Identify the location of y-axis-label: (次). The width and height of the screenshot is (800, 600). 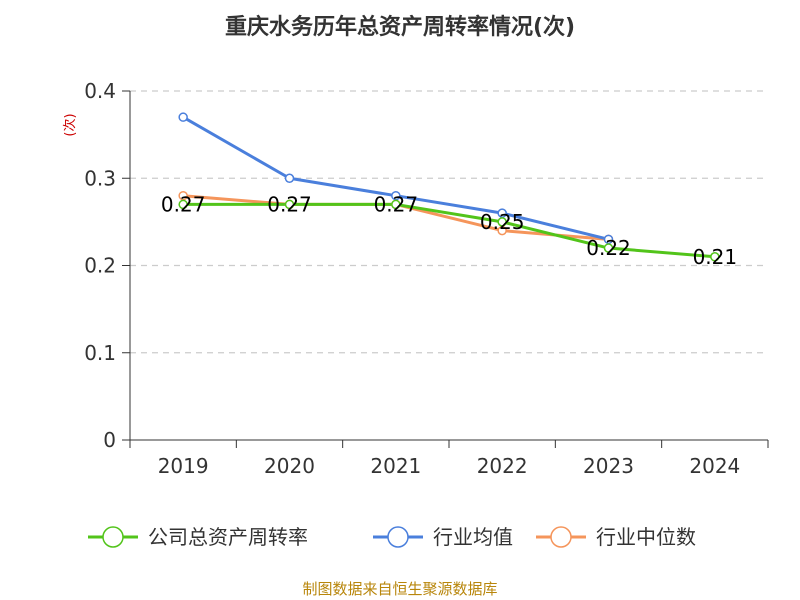
(70, 124).